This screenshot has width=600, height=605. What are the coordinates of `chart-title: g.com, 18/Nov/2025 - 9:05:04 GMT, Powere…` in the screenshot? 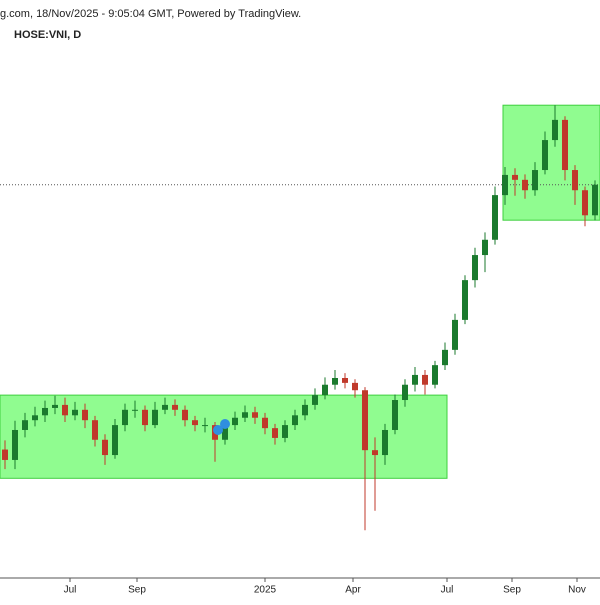 It's located at (150, 14).